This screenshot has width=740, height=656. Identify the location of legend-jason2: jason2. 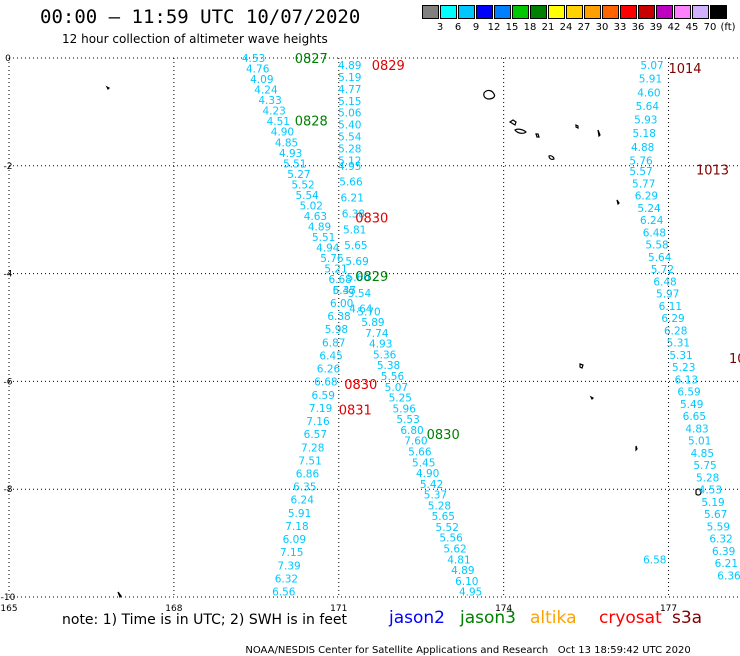
(417, 618).